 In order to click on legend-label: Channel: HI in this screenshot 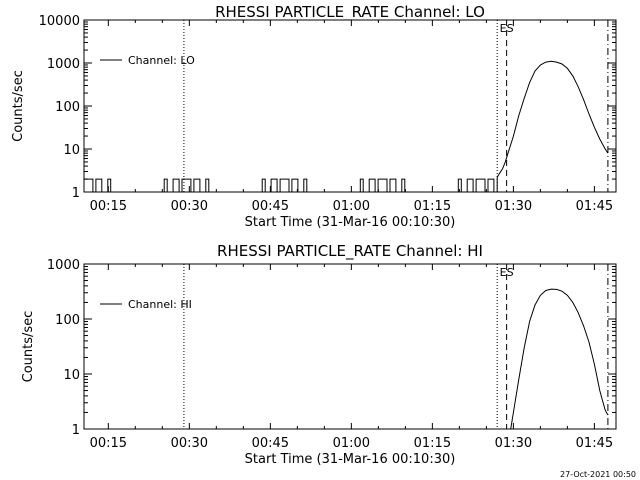, I will do `click(160, 304)`.